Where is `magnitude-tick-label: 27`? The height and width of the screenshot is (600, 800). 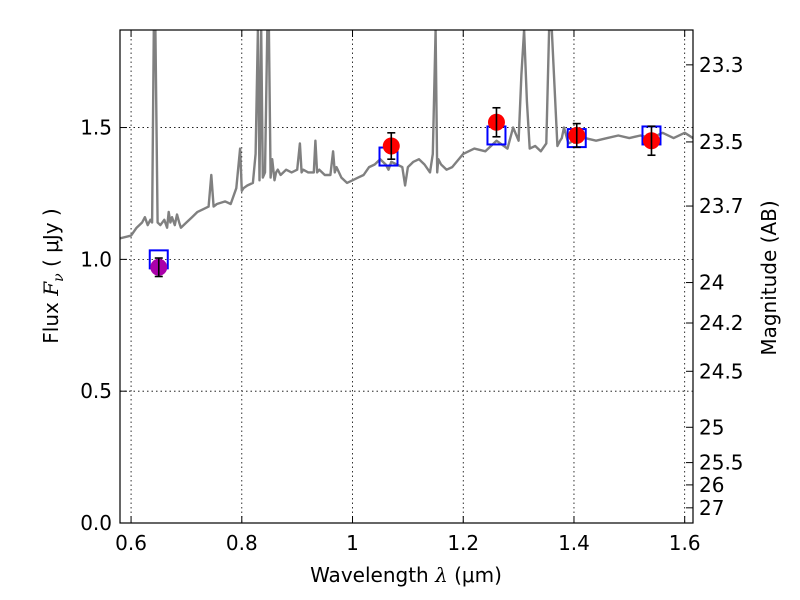
magnitude-tick-label: 27 is located at coordinates (711, 508).